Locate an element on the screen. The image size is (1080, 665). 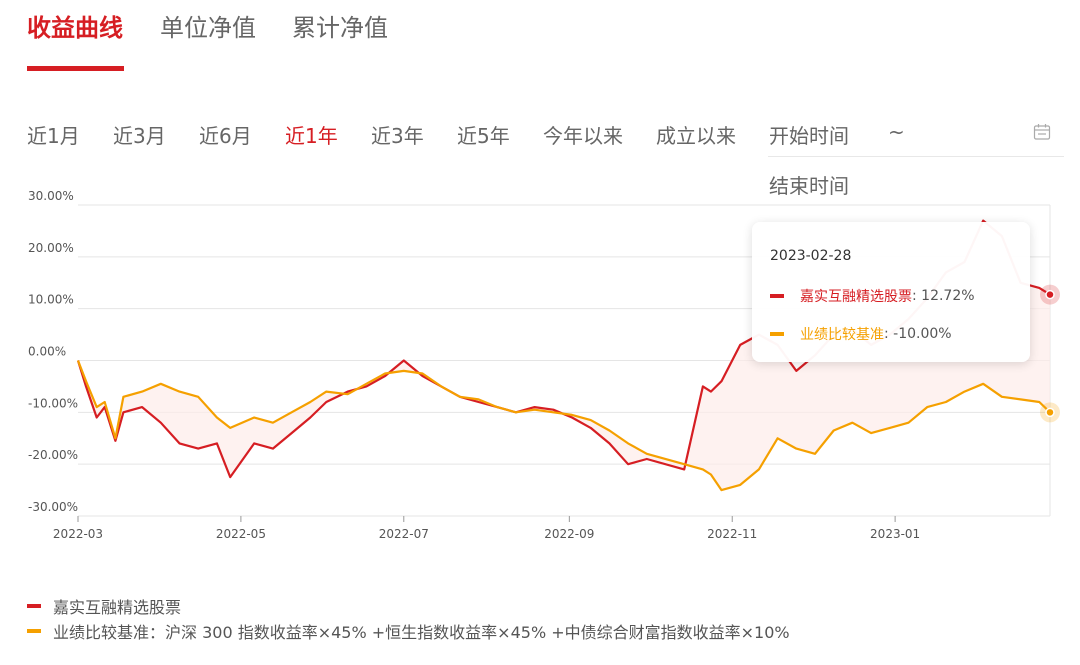
tab-unit-nav: 单位净值 is located at coordinates (208, 28).